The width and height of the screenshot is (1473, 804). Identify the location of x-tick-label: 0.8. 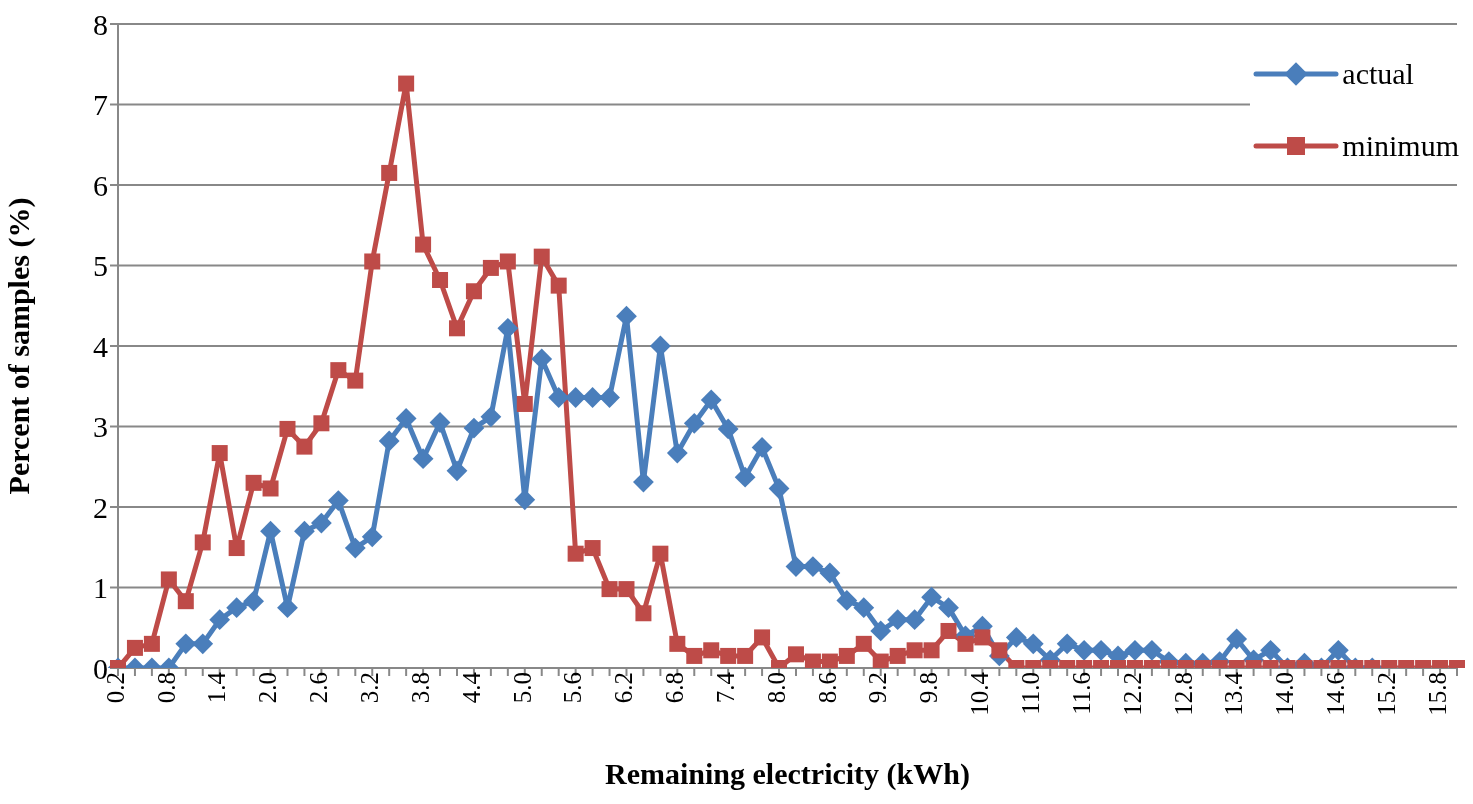
(166, 688).